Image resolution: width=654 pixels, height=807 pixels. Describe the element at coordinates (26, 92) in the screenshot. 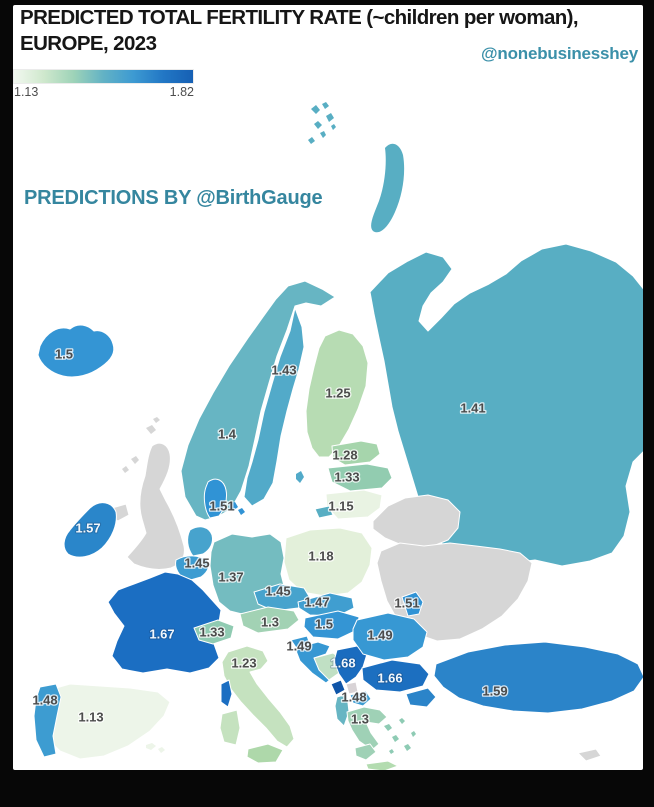

I see `legend-min-label: 1.13` at that location.